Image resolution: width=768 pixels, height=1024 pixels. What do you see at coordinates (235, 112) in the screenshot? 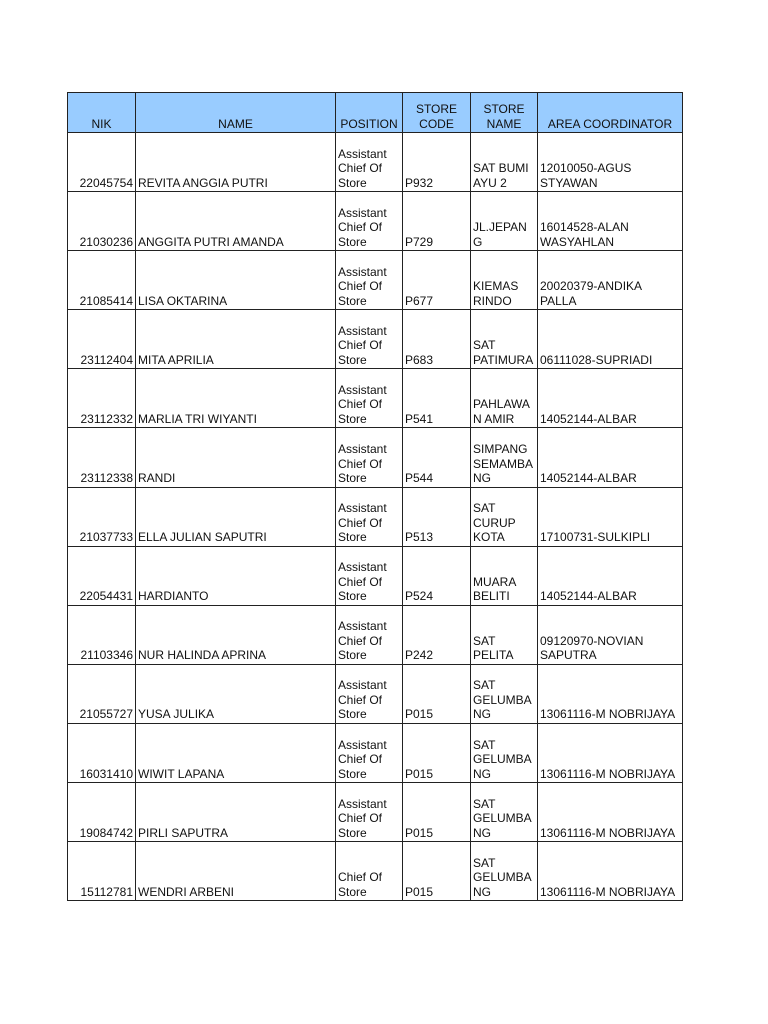
I see `header-name: NAME` at bounding box center [235, 112].